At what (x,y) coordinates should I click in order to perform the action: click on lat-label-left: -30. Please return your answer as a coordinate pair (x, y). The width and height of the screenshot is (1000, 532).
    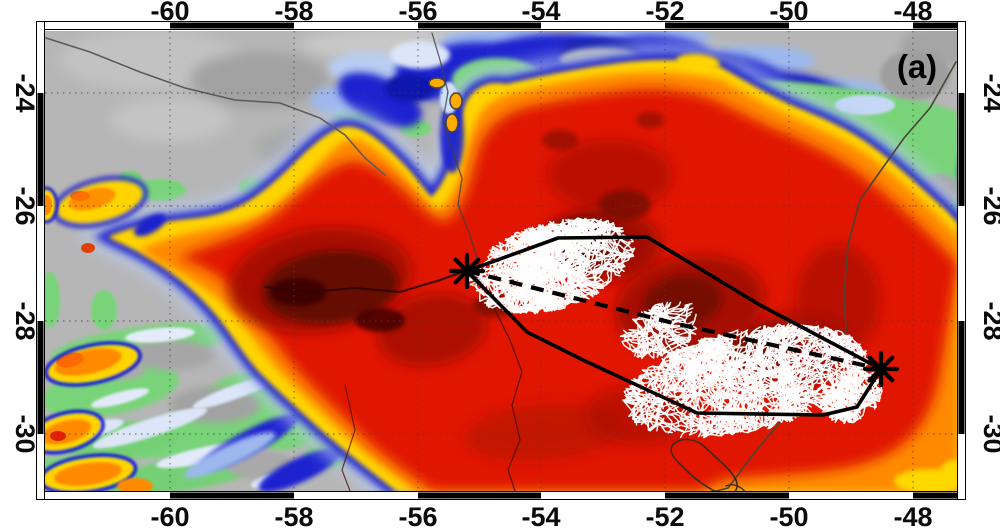
    Looking at the image, I should click on (25, 433).